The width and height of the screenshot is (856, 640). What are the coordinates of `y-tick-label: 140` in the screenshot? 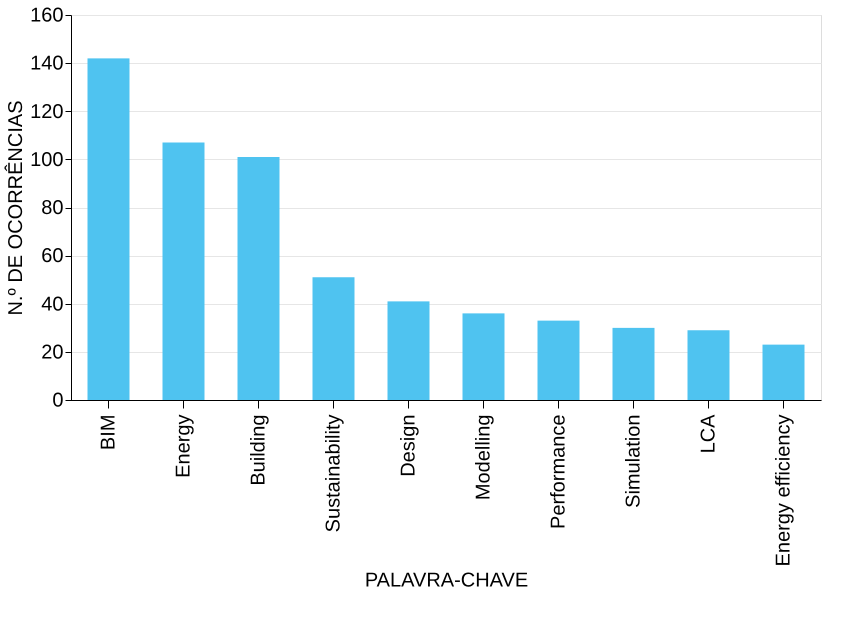 It's located at (47, 63).